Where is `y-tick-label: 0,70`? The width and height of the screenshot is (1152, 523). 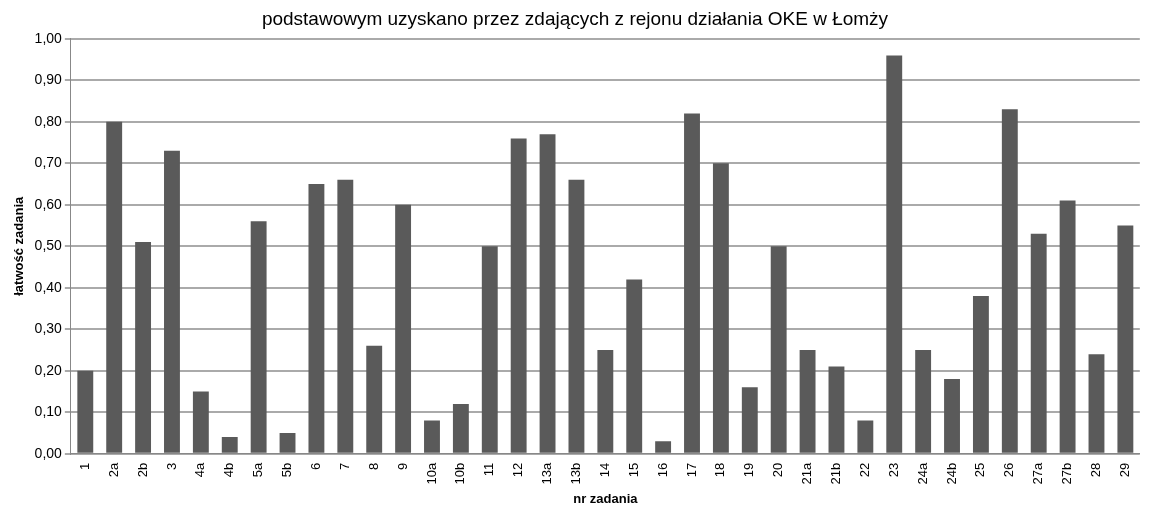 y-tick-label: 0,70 is located at coordinates (48, 162).